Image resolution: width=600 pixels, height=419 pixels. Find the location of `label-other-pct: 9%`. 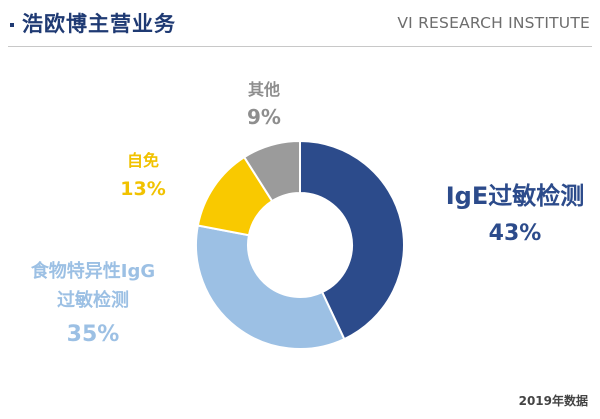

label-other-pct: 9% is located at coordinates (264, 117).